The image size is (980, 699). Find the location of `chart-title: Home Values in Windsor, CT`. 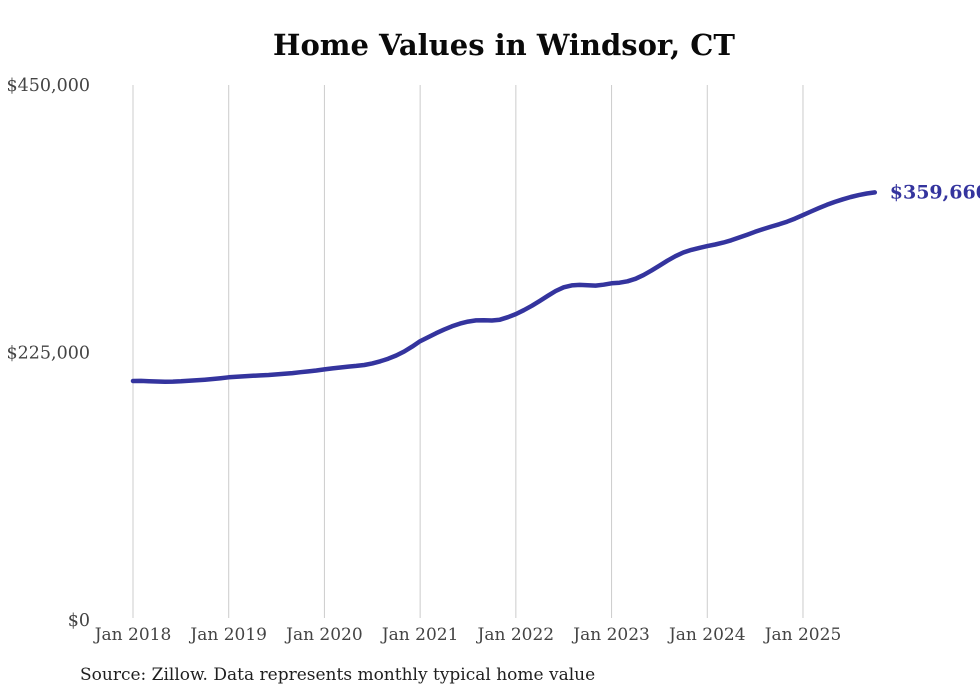

chart-title: Home Values in Windsor, CT is located at coordinates (504, 45).